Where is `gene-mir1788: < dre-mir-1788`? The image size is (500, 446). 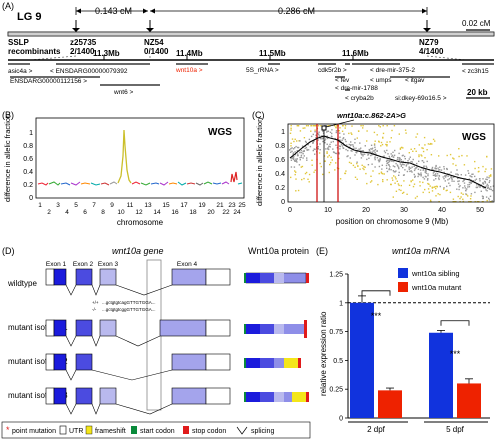
gene-mir1788: < dre-mir-1788 is located at coordinates (356, 88).